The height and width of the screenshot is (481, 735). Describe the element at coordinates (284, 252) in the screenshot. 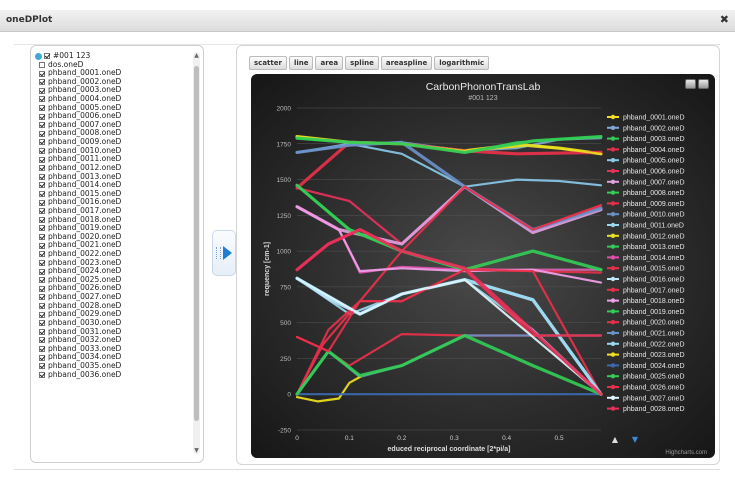

I see `y-tick-label: 1000` at that location.